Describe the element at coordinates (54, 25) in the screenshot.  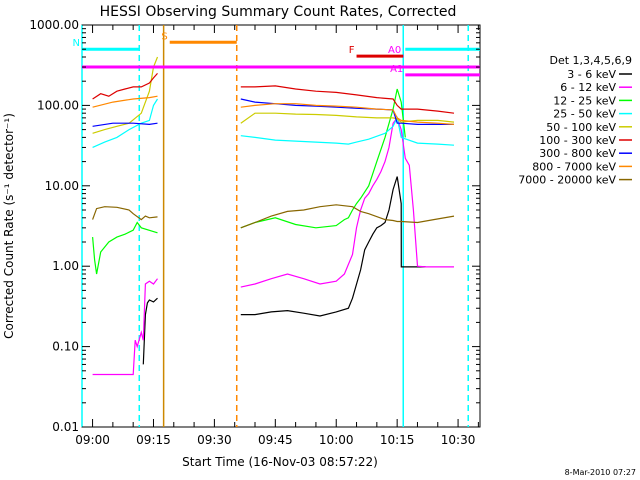
I see `y-tick-label: 1000.00` at that location.